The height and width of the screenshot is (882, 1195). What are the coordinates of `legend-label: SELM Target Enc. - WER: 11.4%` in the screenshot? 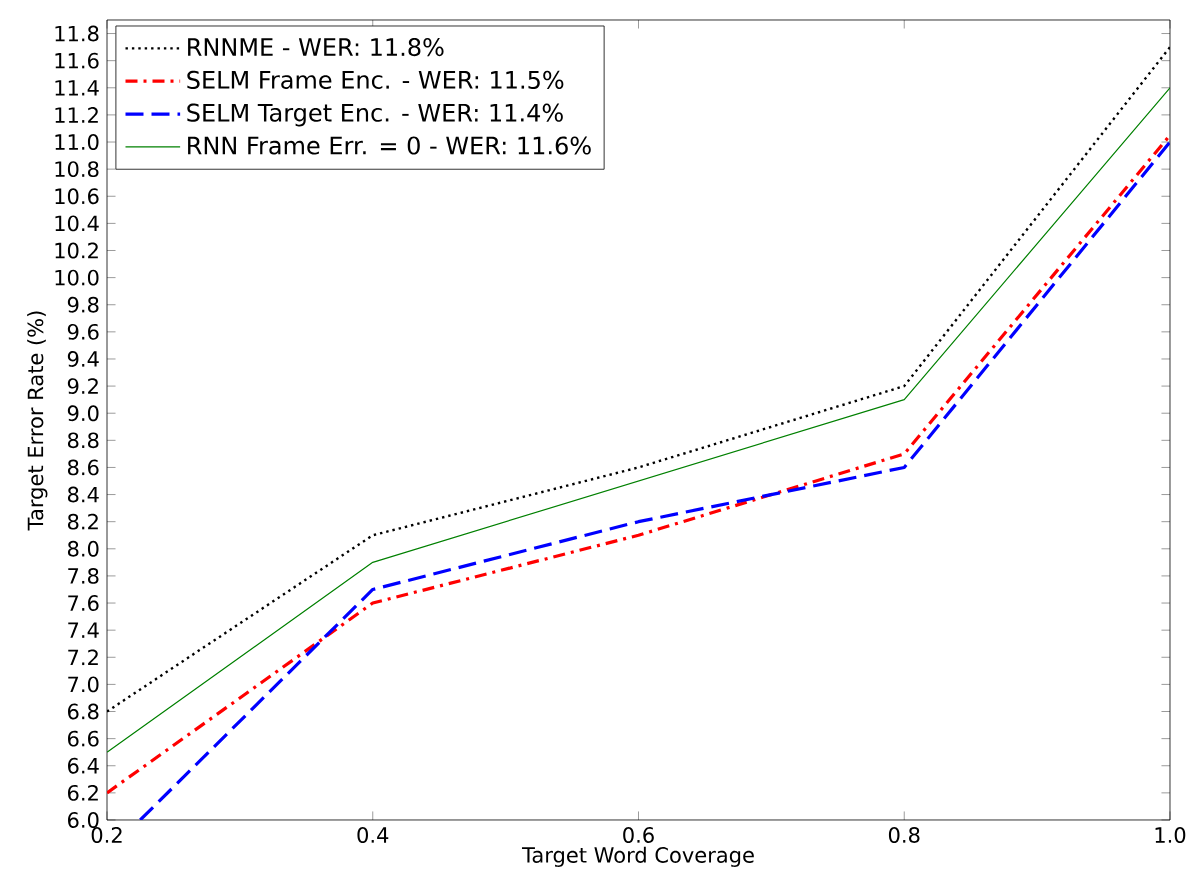 It's located at (375, 115).